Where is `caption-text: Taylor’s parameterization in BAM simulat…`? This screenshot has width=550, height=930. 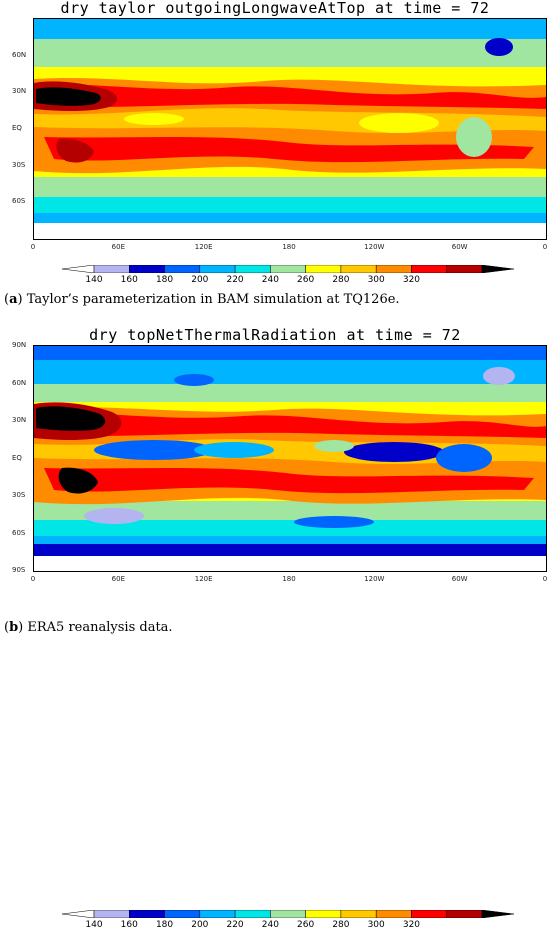 caption-text: Taylor’s parameterization in BAM simulat… is located at coordinates (211, 299).